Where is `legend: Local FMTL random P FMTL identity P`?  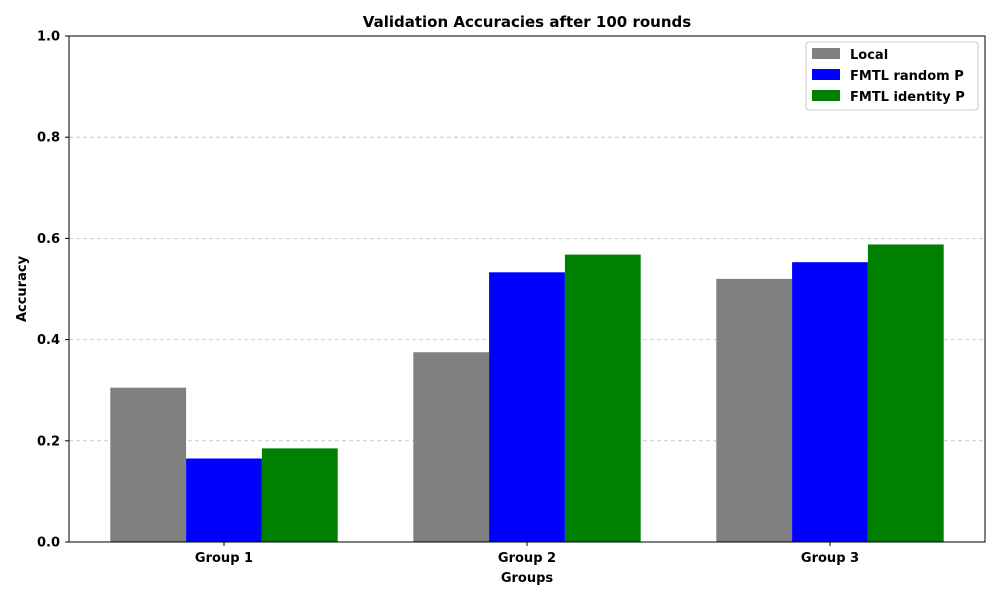
legend: Local FMTL random P FMTL identity P is located at coordinates (892, 76).